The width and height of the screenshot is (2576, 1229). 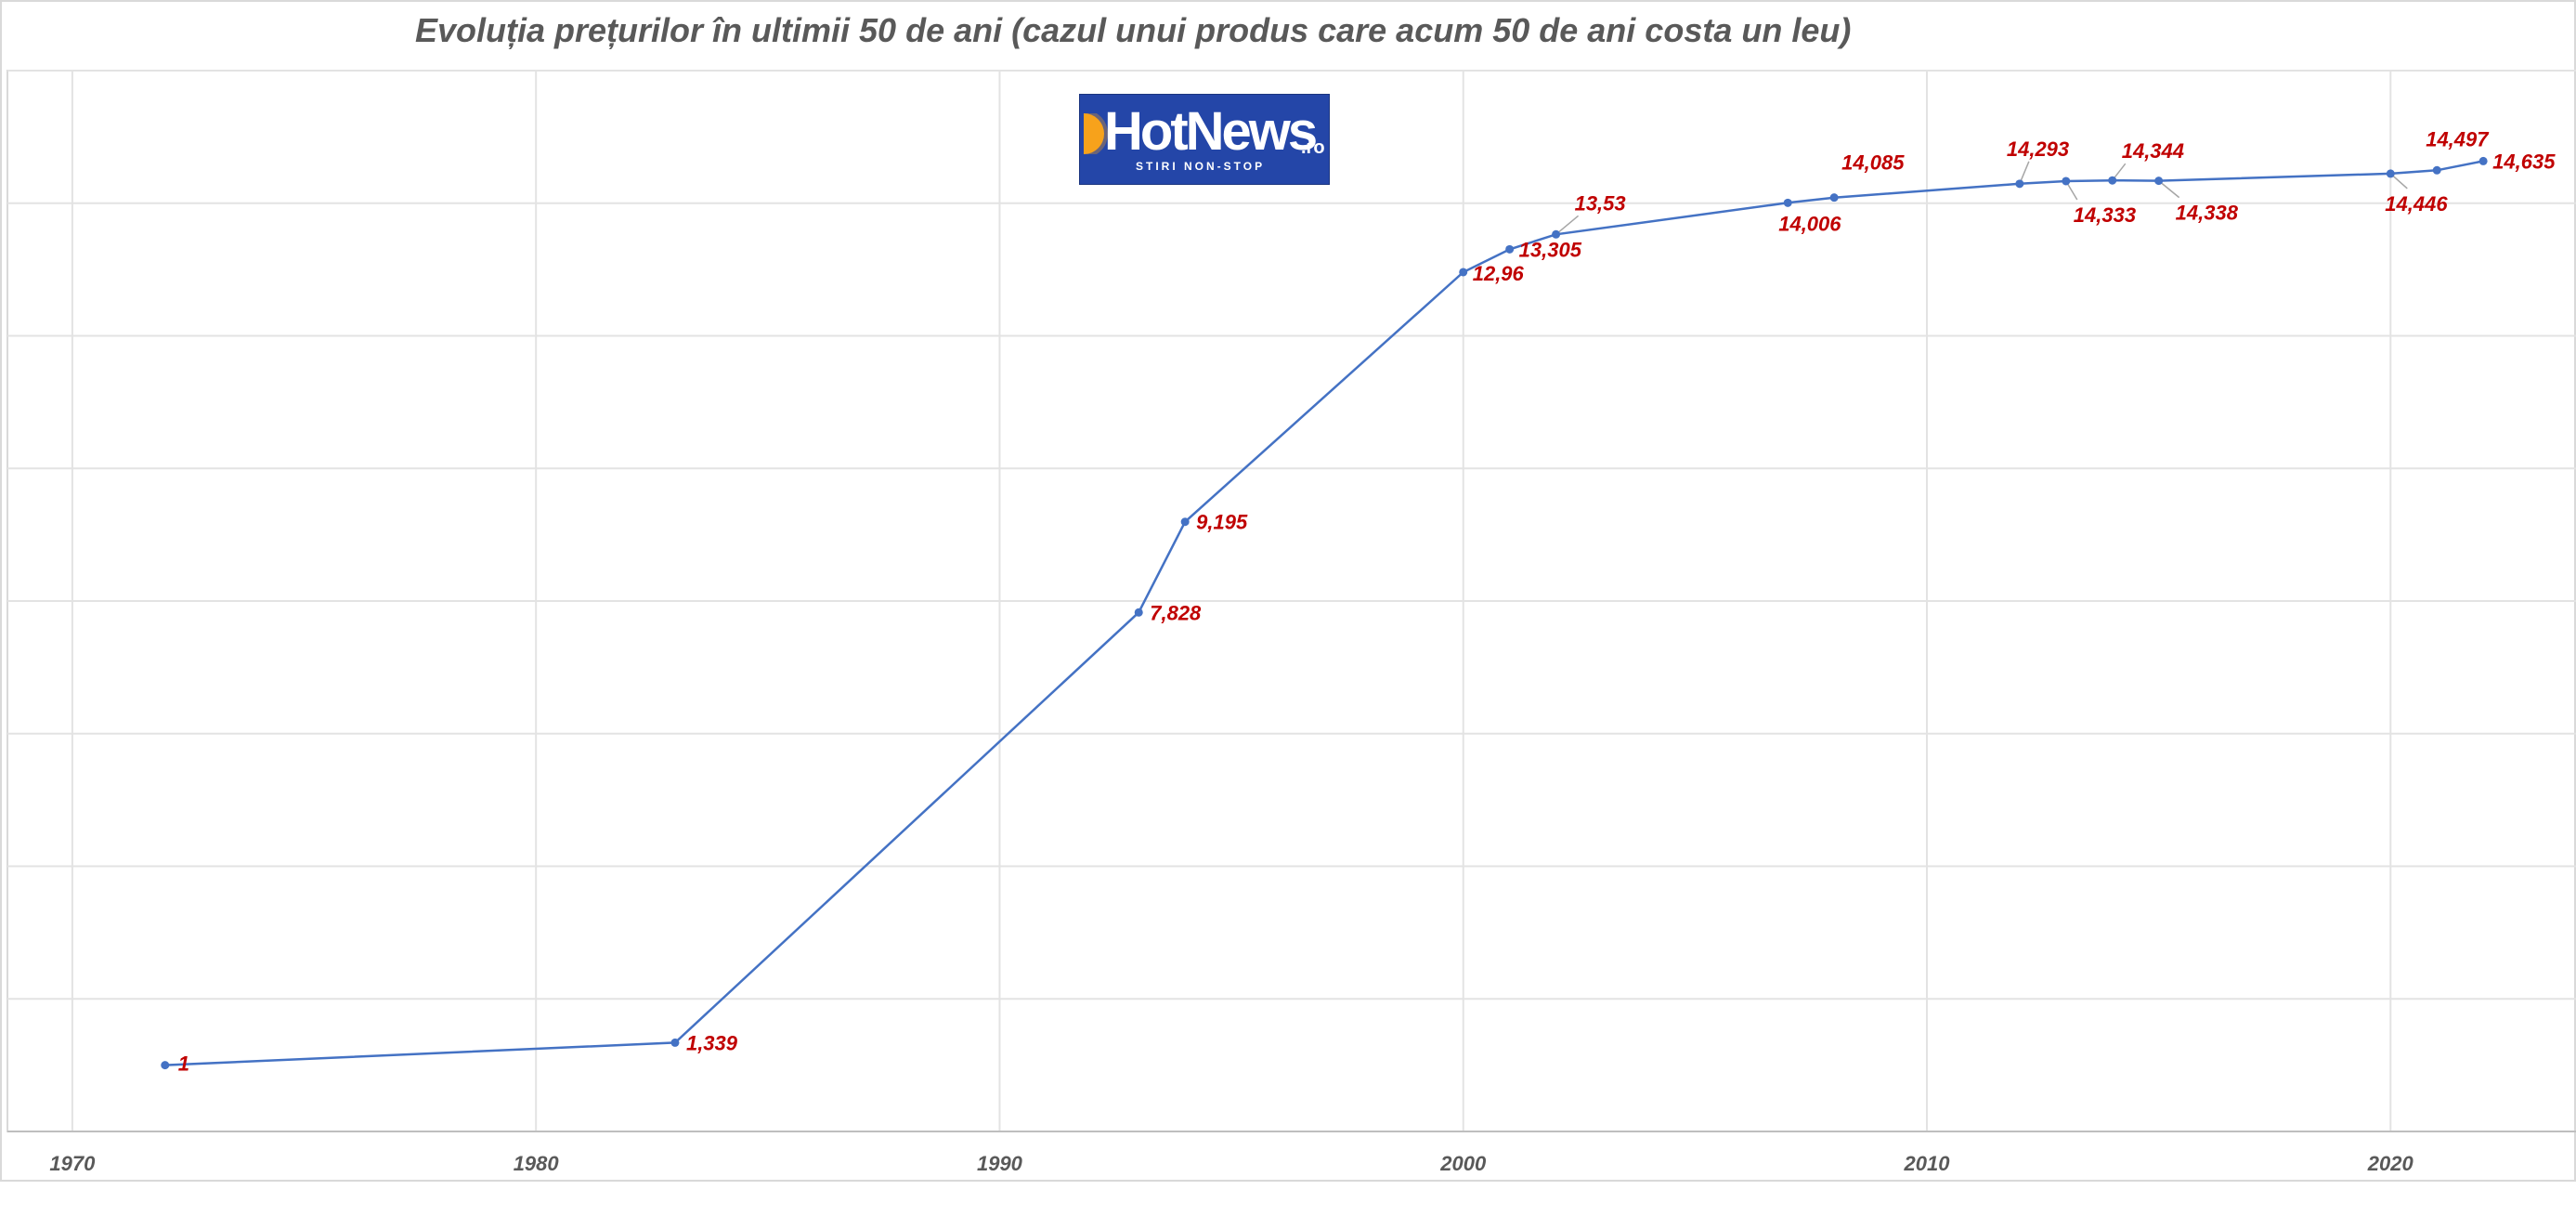 I want to click on data-label: 14,333, so click(x=2105, y=215).